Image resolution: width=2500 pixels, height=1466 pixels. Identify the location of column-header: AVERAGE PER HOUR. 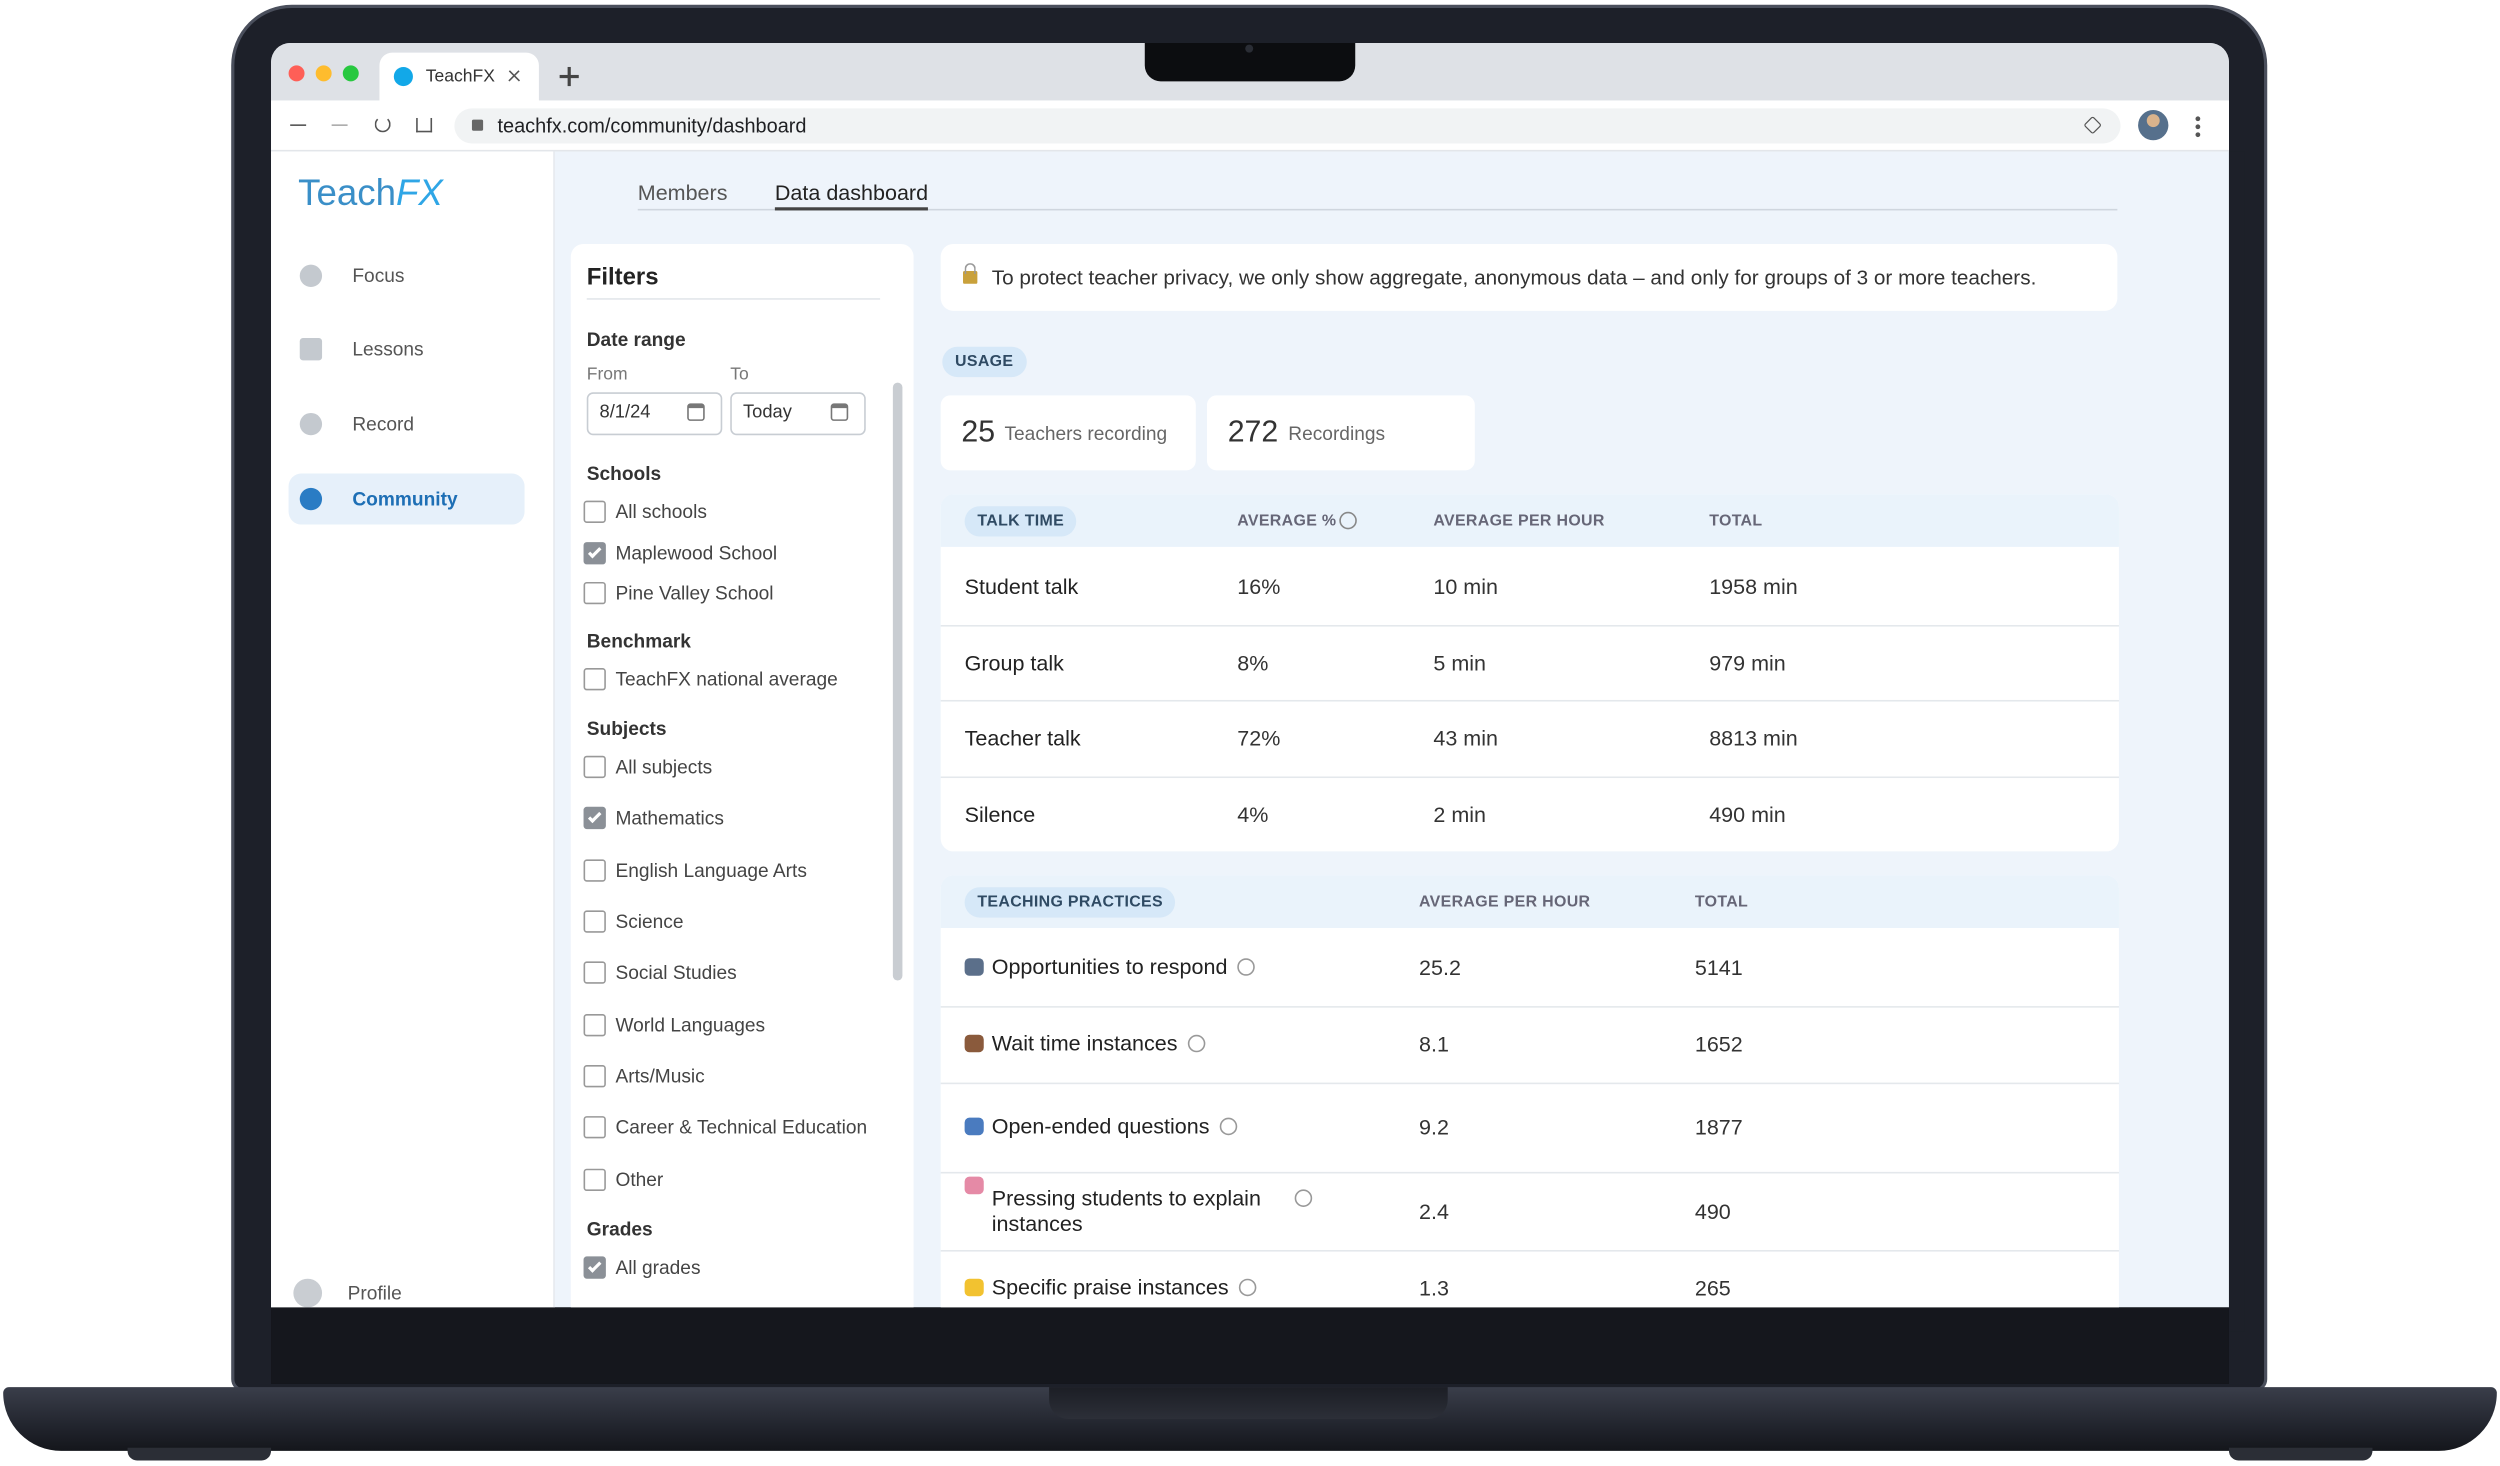
(1519, 521).